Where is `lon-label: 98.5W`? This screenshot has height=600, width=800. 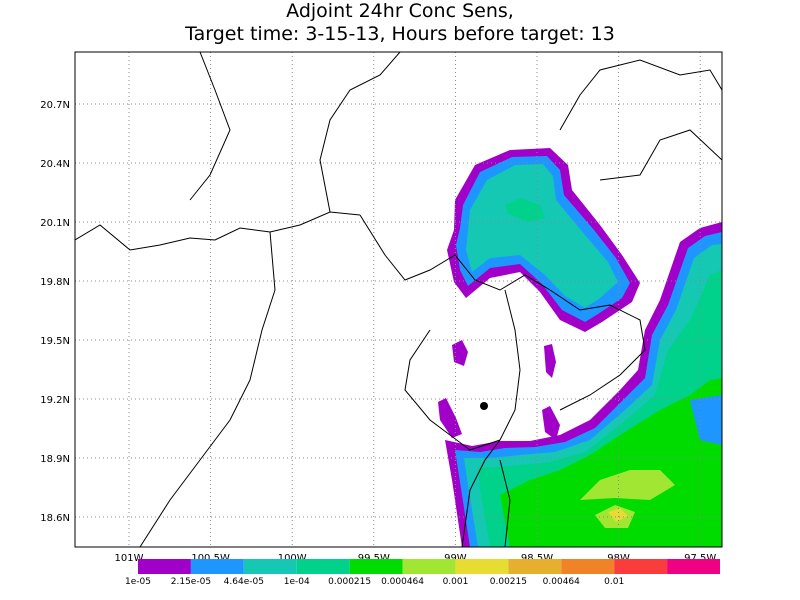
lon-label: 98.5W is located at coordinates (537, 558).